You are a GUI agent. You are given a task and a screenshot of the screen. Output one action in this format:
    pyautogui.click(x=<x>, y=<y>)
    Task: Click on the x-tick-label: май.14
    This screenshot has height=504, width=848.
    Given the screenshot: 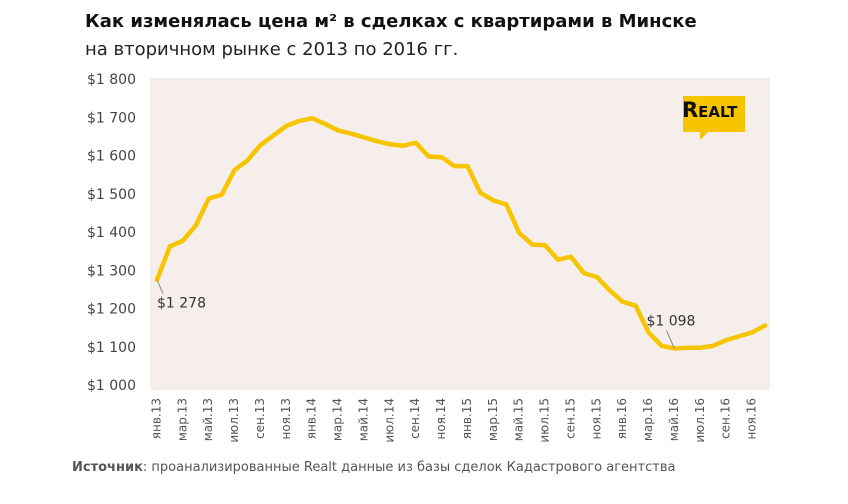 What is the action you would take?
    pyautogui.click(x=363, y=419)
    